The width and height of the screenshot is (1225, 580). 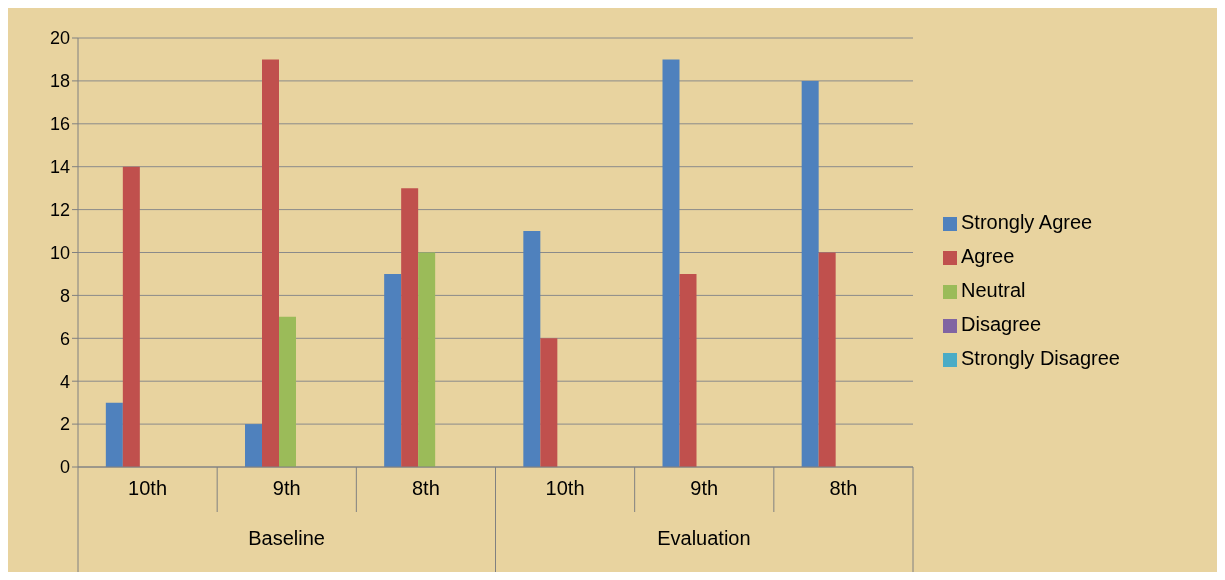 I want to click on legend-label: Agree, so click(x=988, y=256).